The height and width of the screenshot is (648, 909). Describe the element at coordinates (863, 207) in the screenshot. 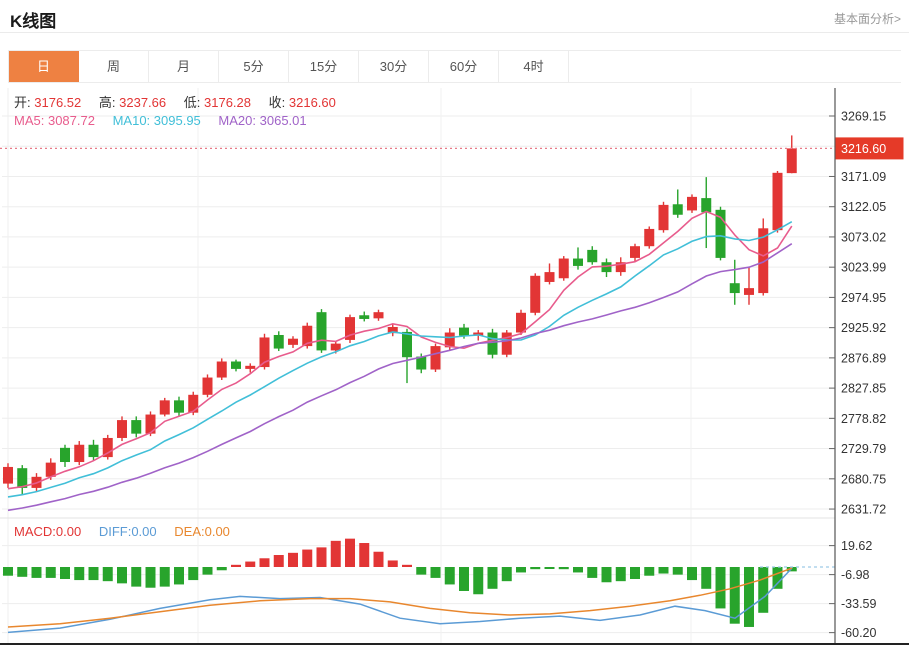

I see `svg-text: 3122.05` at that location.